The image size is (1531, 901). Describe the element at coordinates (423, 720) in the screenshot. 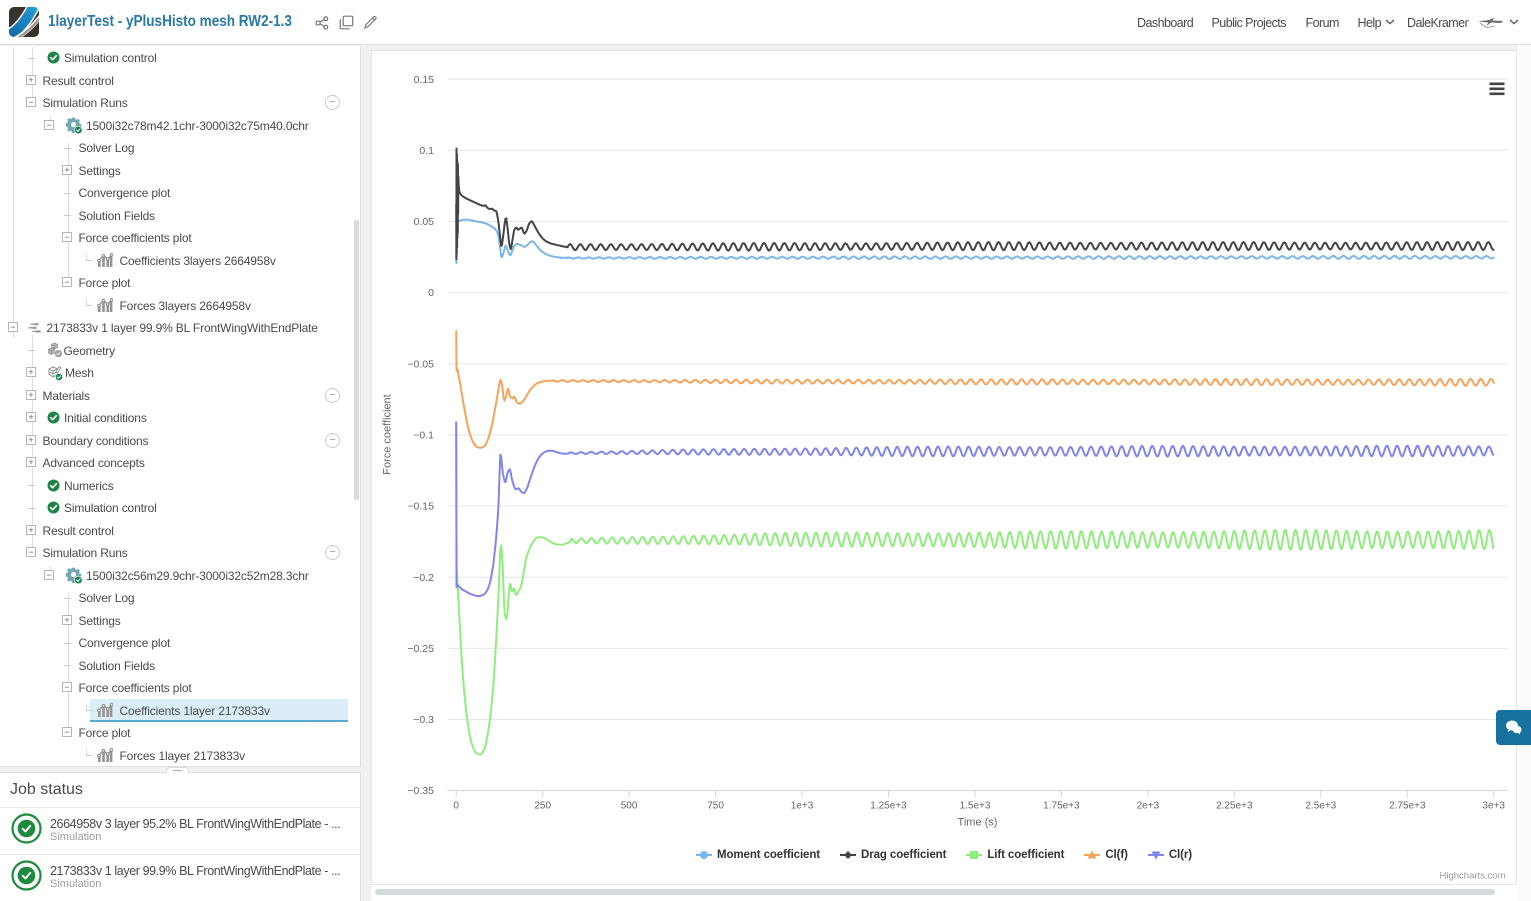

I see `svg-text: −0.3` at that location.